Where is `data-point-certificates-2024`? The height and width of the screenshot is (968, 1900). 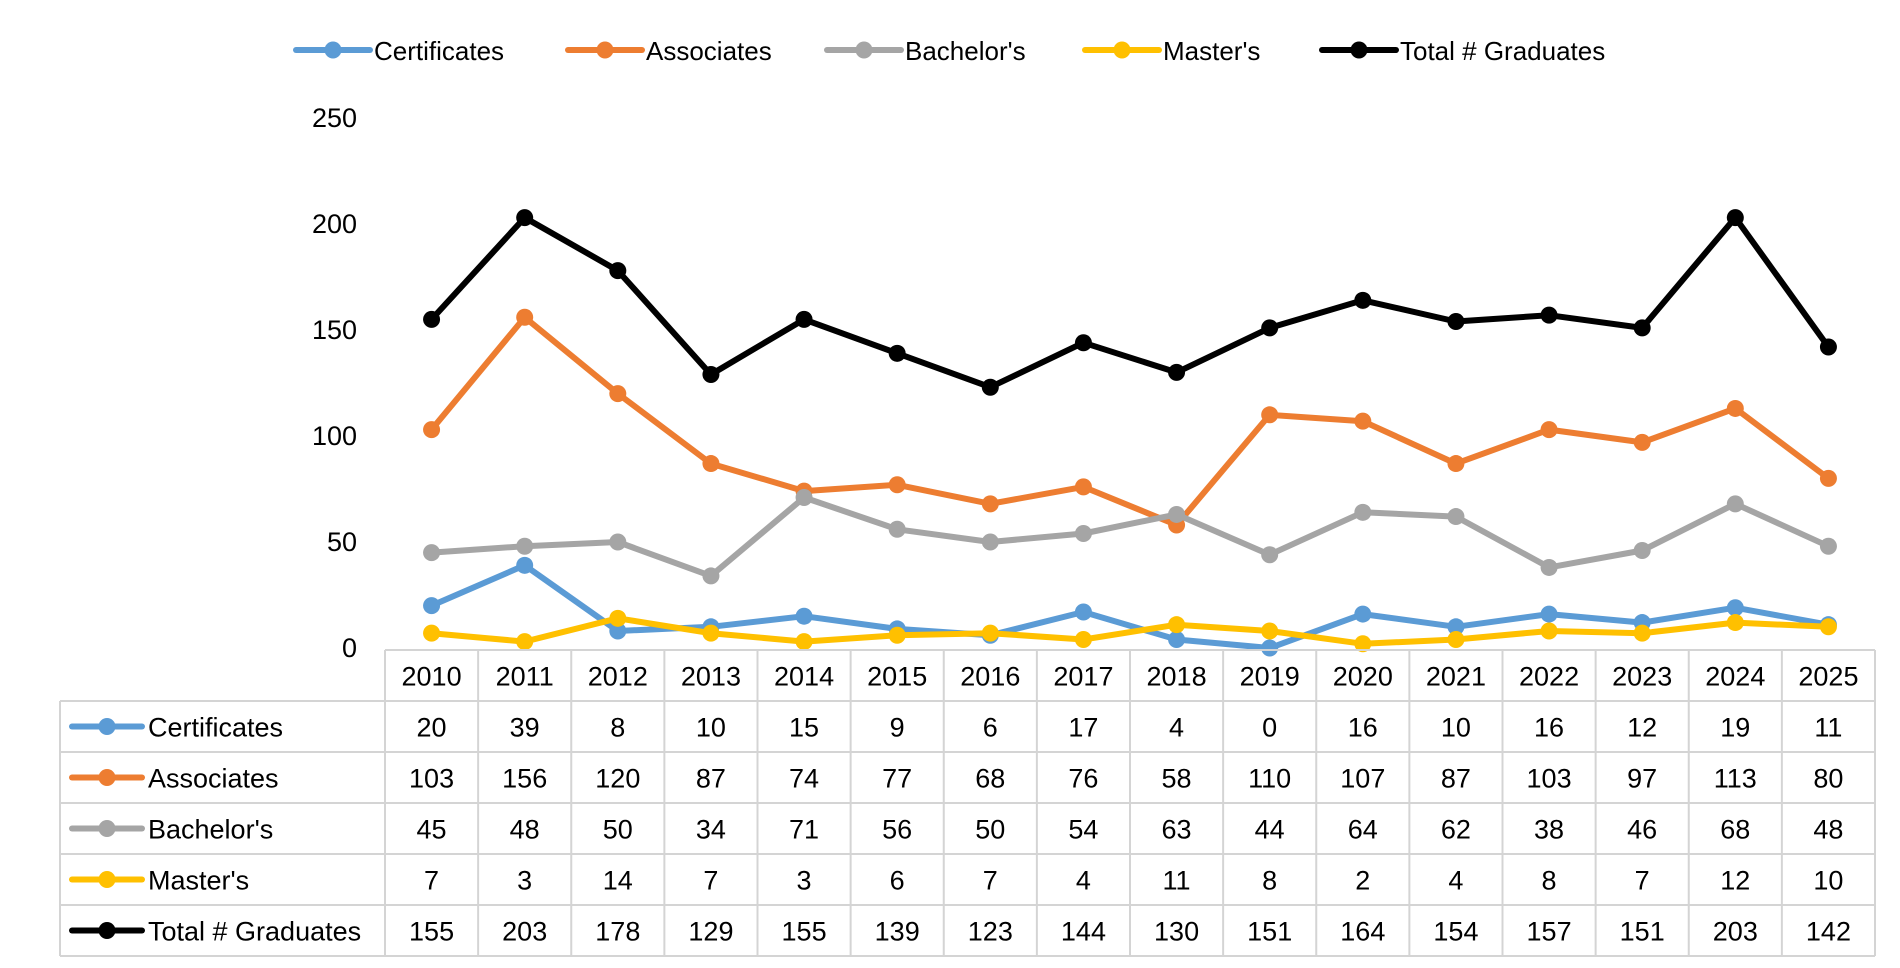
data-point-certificates-2024 is located at coordinates (1735, 608).